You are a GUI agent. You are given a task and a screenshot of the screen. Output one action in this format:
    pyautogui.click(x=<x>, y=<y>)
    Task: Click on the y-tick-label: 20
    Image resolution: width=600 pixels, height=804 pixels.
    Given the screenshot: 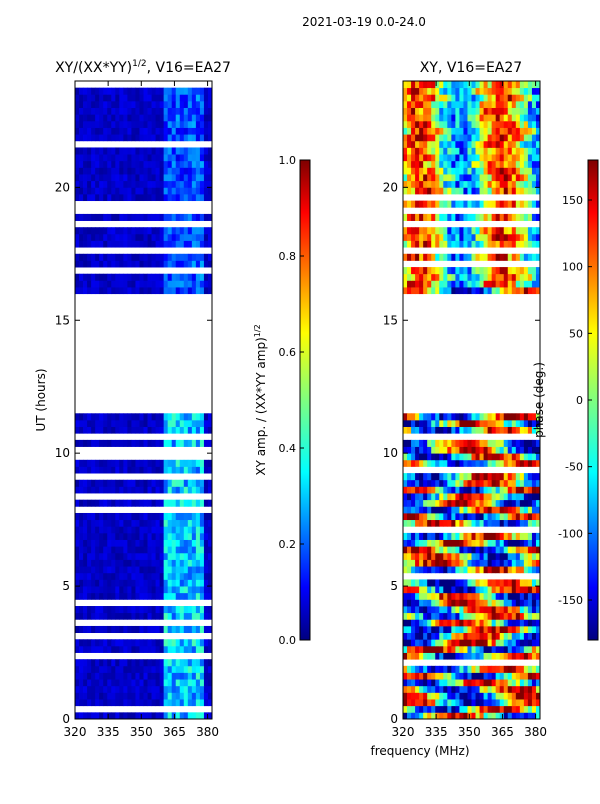 What is the action you would take?
    pyautogui.click(x=390, y=187)
    